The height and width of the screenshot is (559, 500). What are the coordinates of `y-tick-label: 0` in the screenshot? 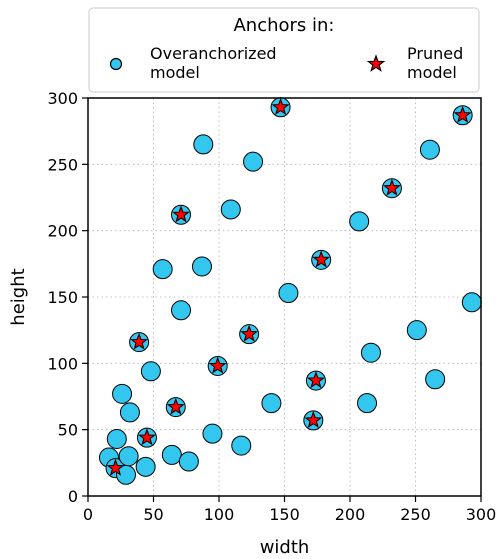 It's located at (73, 496).